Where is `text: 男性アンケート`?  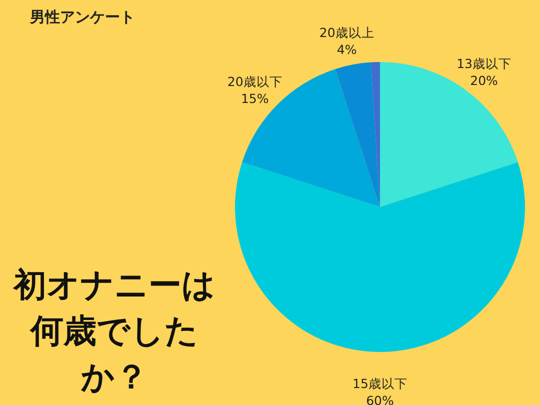 text: 男性アンケート is located at coordinates (82, 17).